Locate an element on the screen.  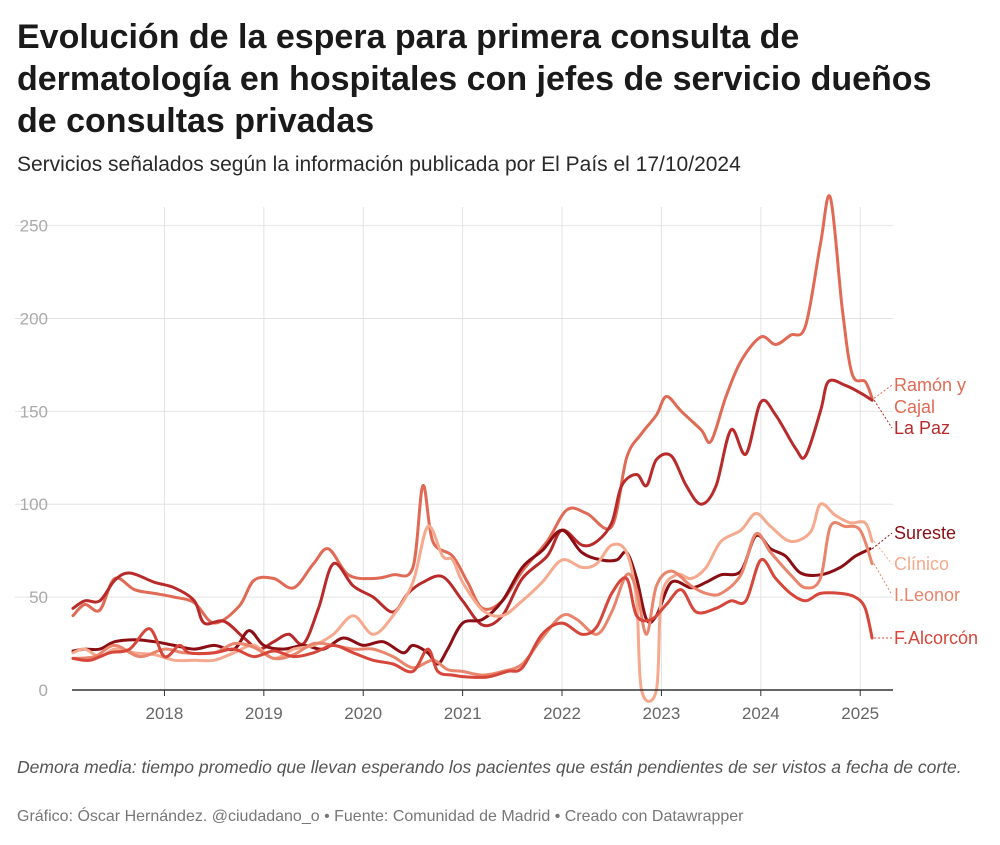
label-connector-sureste is located at coordinates (882, 541).